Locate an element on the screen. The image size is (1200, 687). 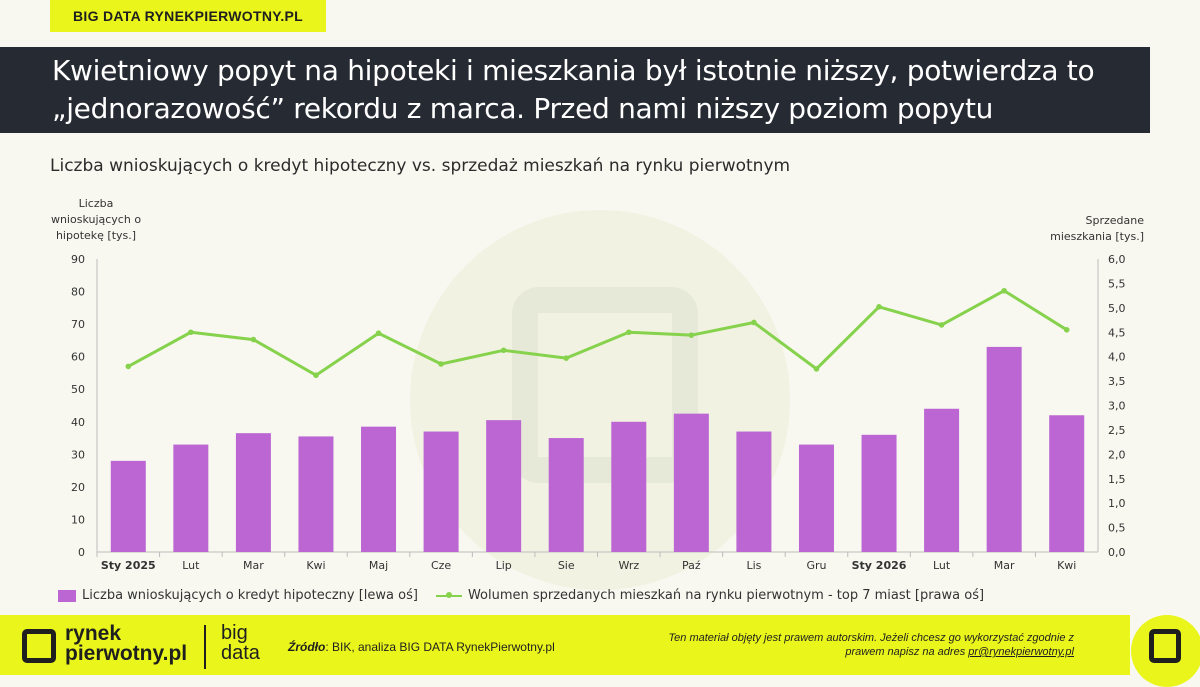
left-tick-label: 50 is located at coordinates (78, 389).